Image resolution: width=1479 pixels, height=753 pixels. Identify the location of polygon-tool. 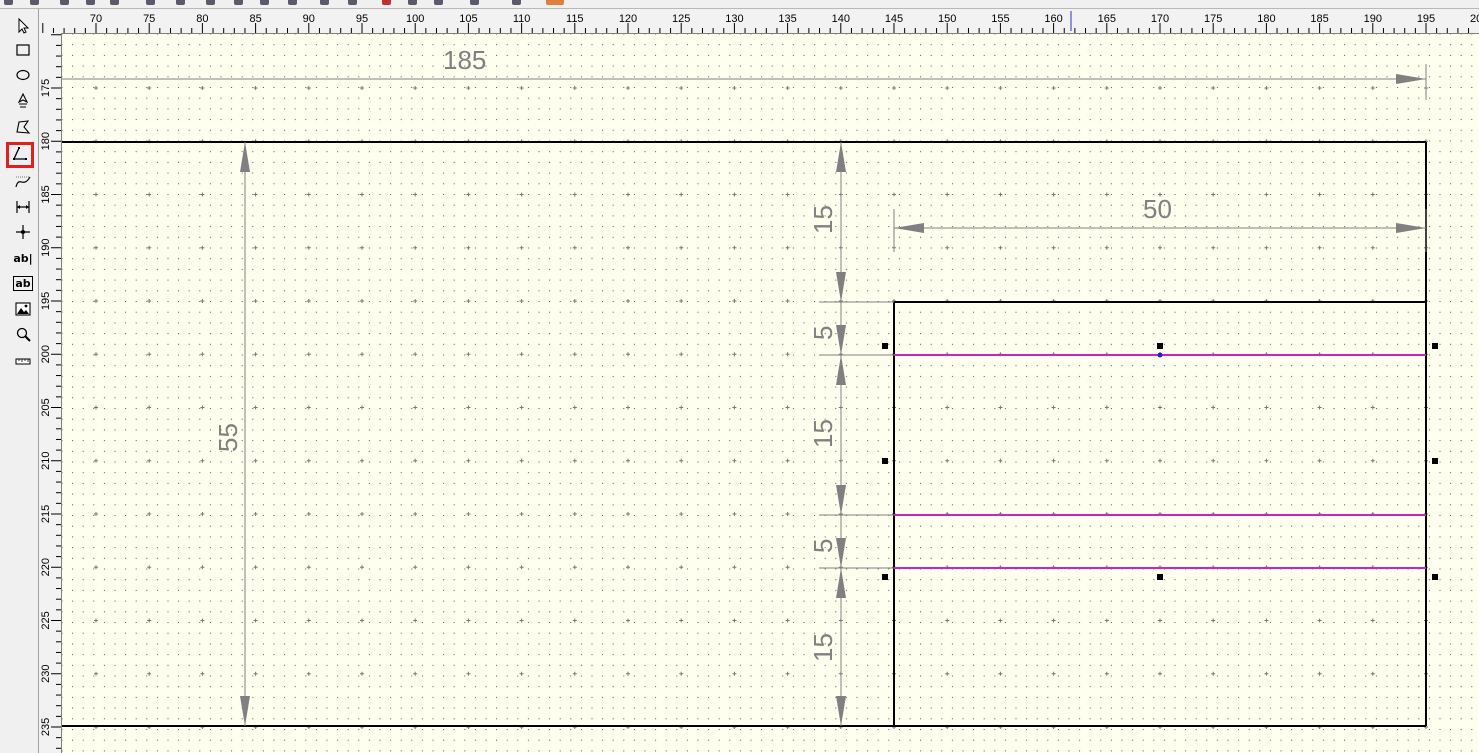
(23, 127).